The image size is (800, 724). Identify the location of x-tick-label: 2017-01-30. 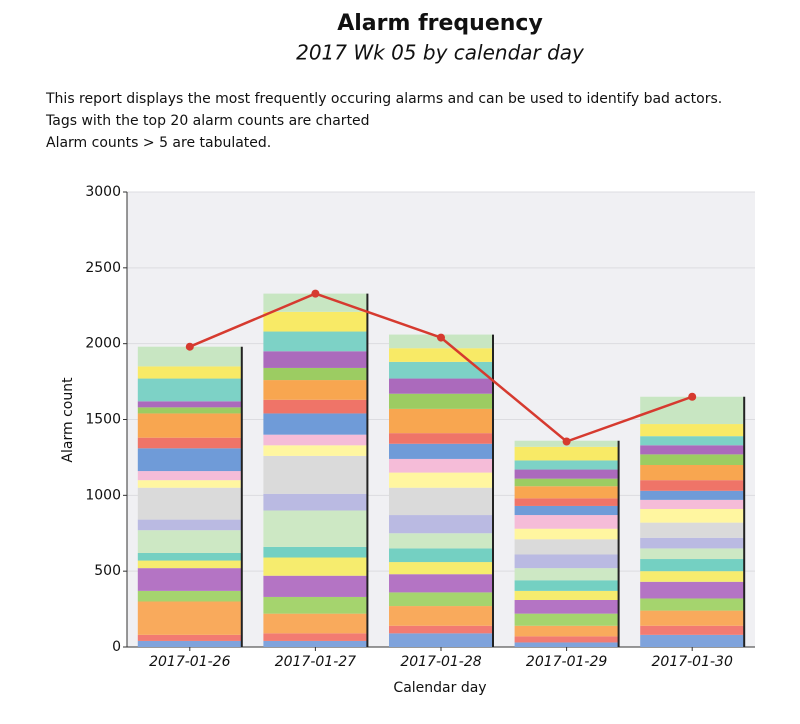
(692, 662).